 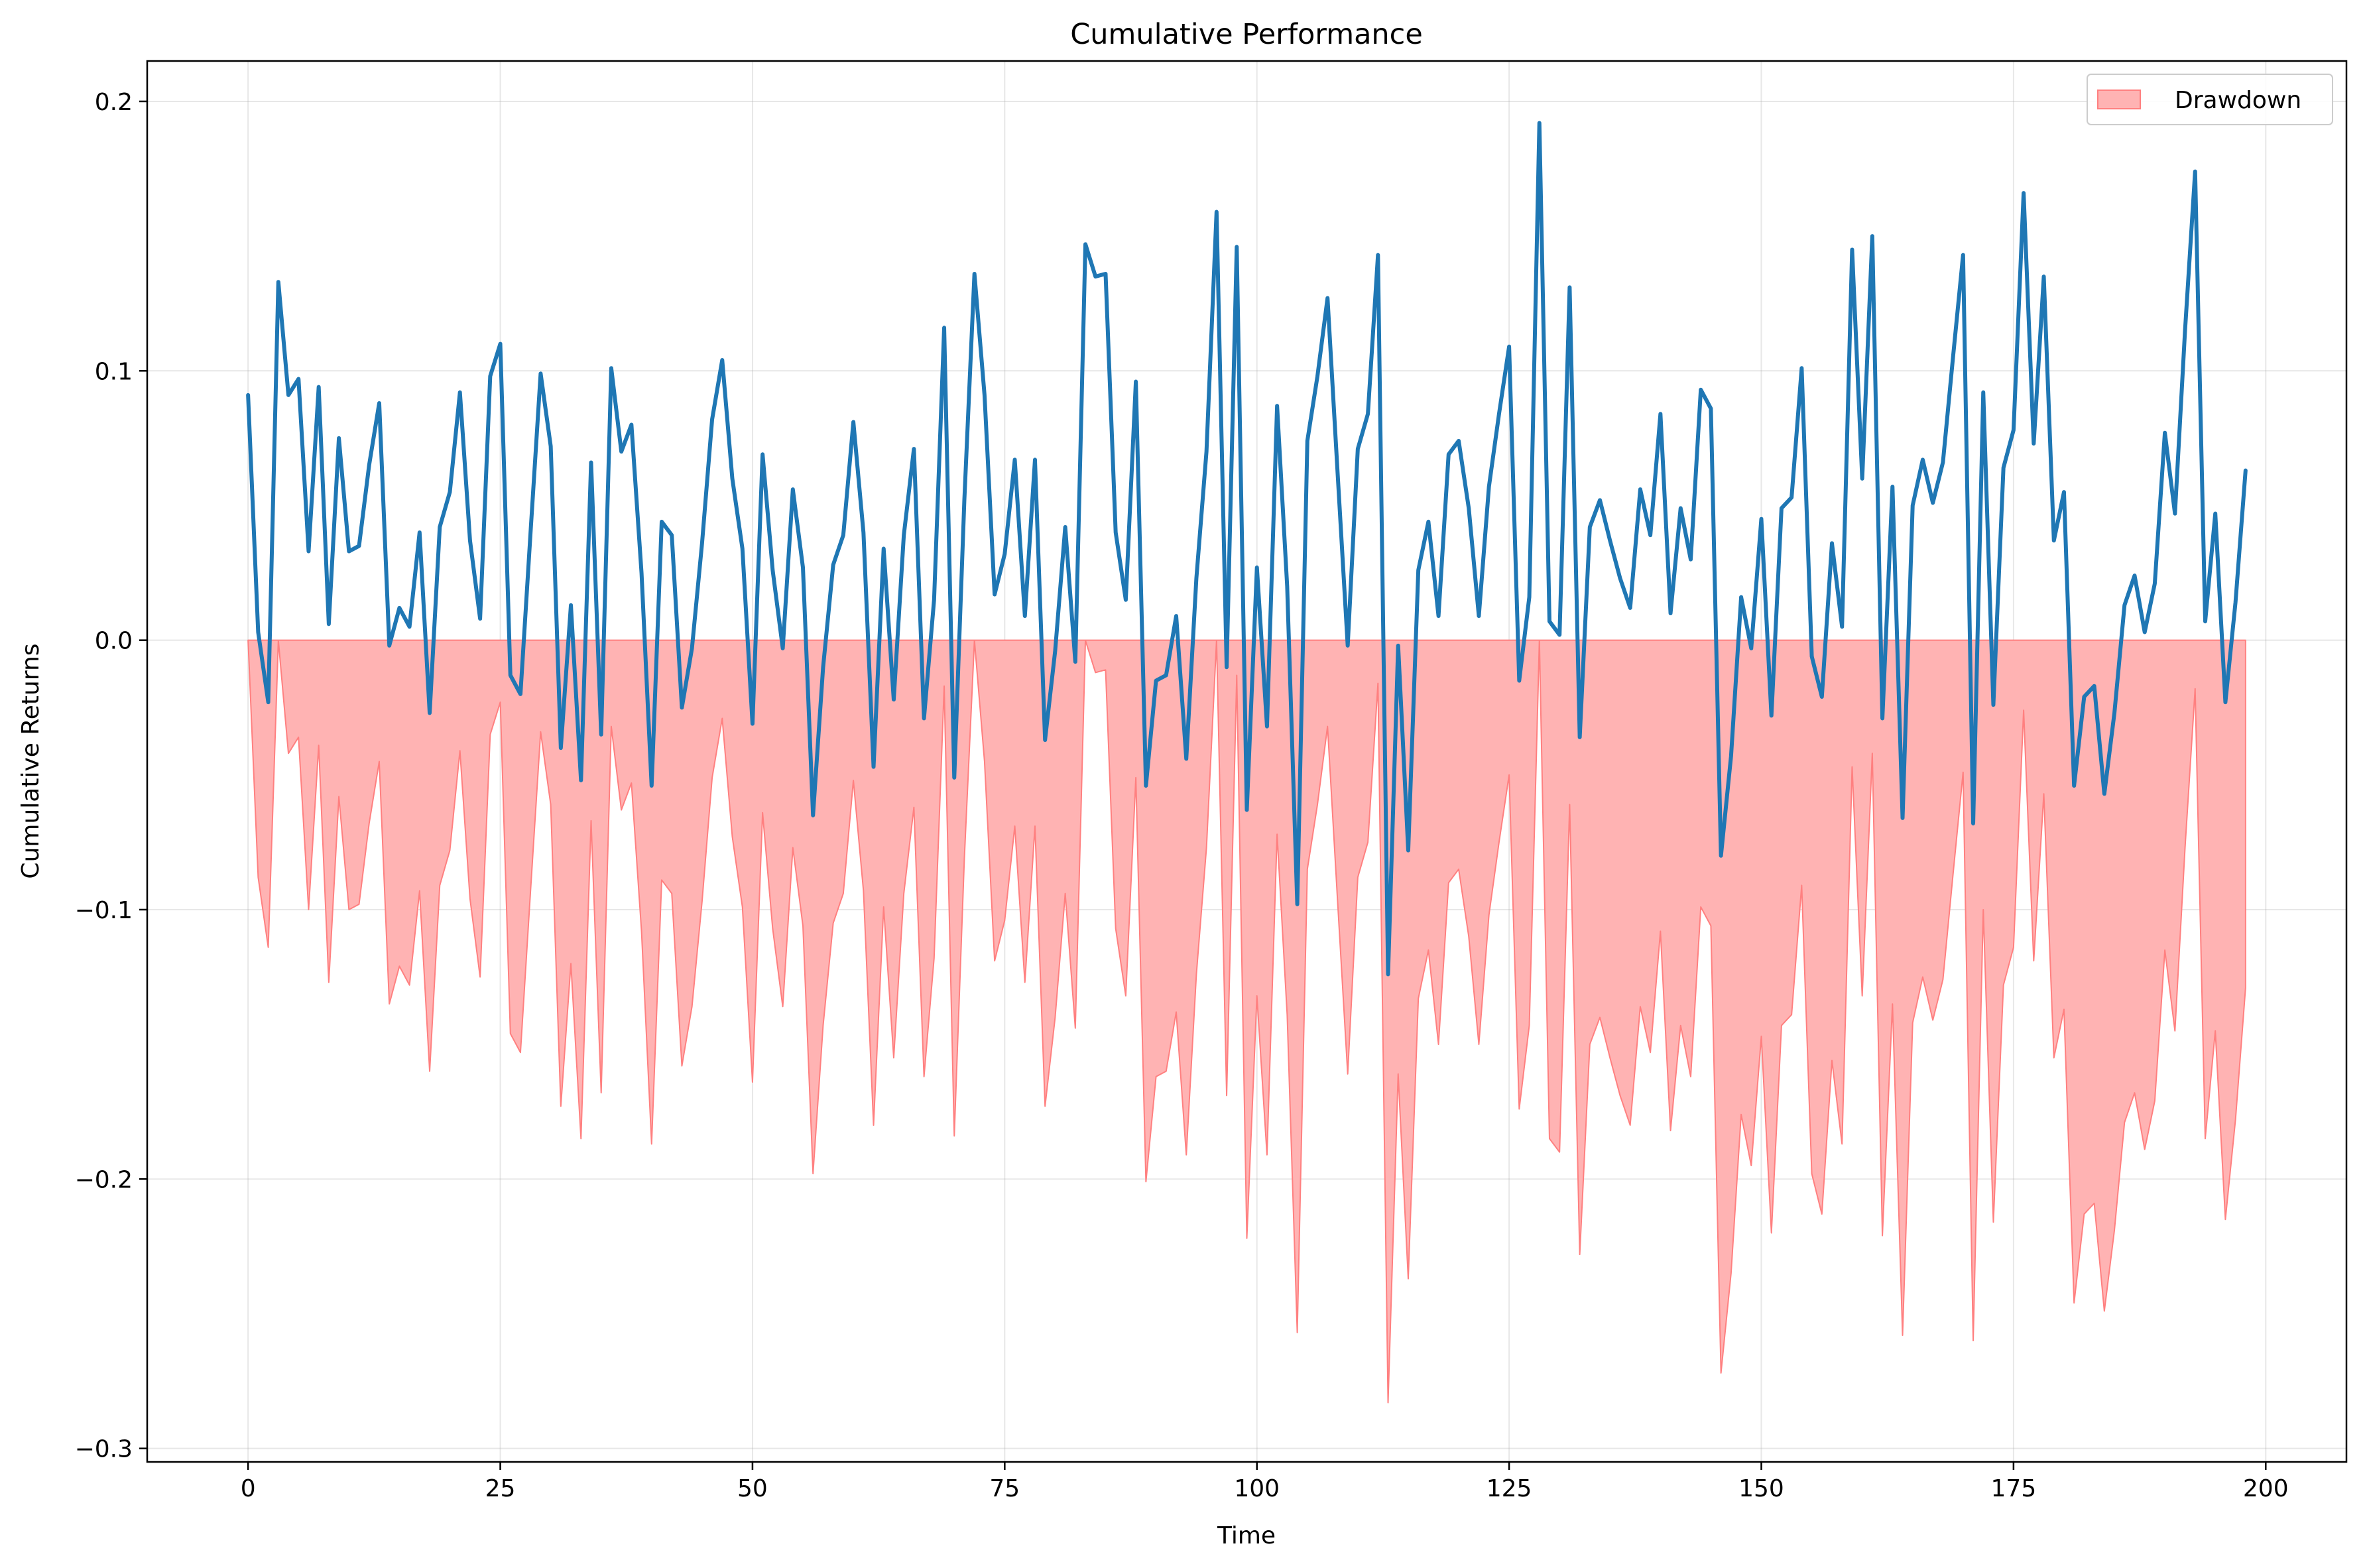 What do you see at coordinates (111, 776) in the screenshot?
I see `y-axis: 0.2 0.1 0.0 −0.1 −0.2 −0.3` at bounding box center [111, 776].